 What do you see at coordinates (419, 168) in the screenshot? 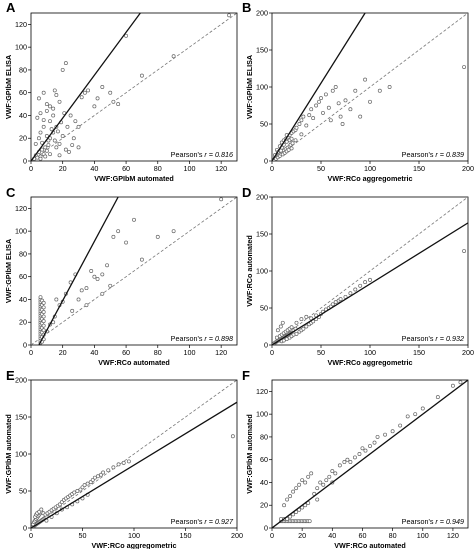
I see `x-tick-label: 150` at bounding box center [419, 168].